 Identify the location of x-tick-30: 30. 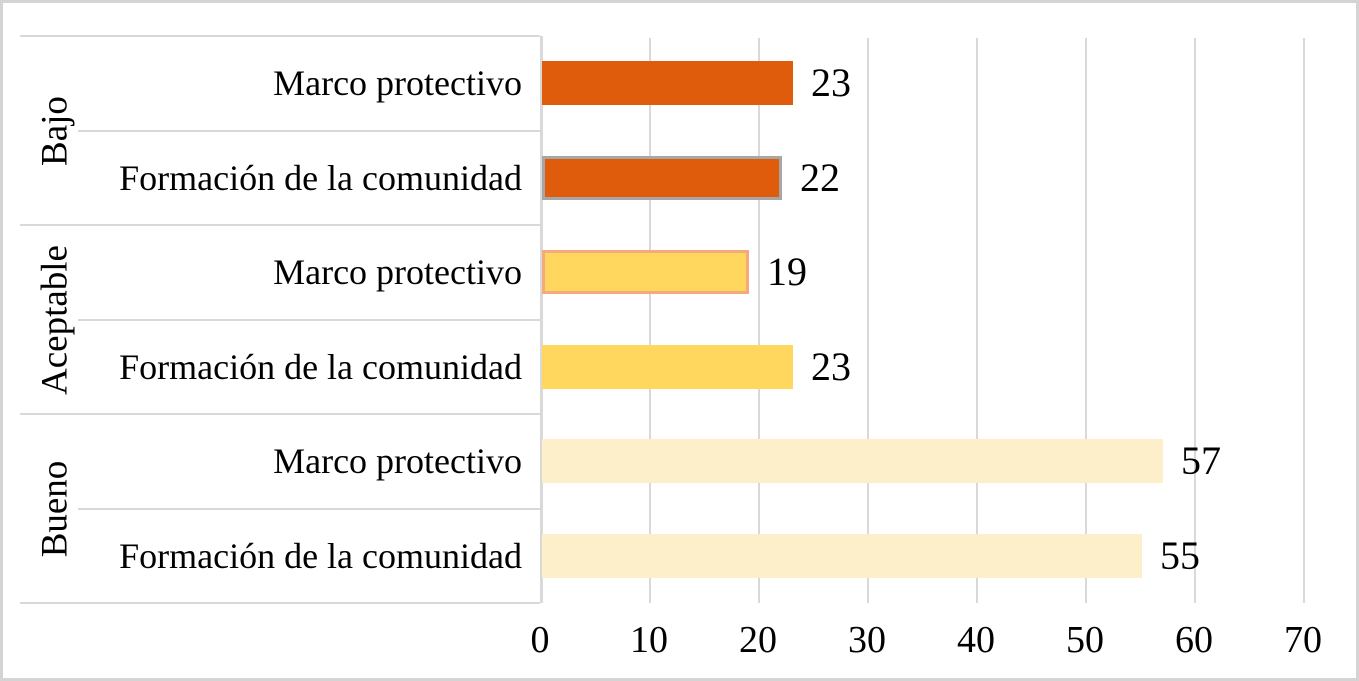
(867, 640).